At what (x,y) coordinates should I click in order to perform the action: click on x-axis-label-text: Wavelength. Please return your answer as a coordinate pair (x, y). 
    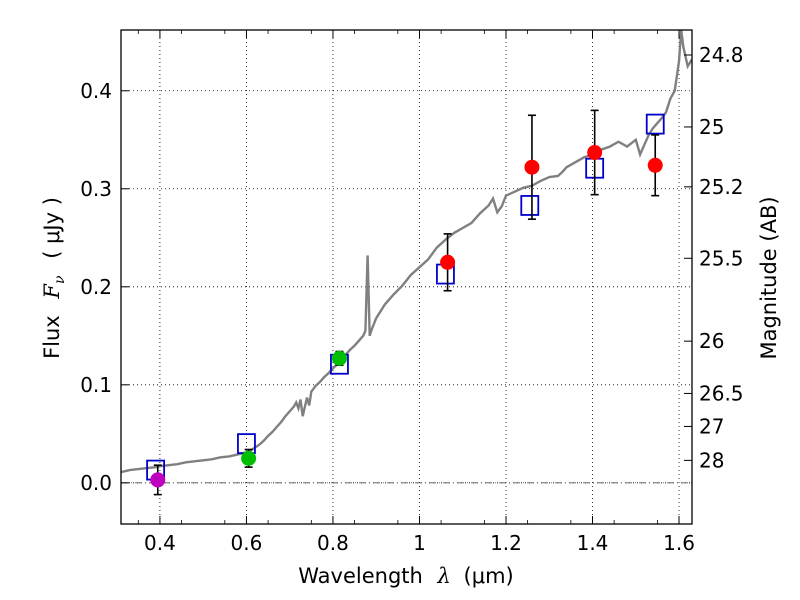
    Looking at the image, I should click on (360, 576).